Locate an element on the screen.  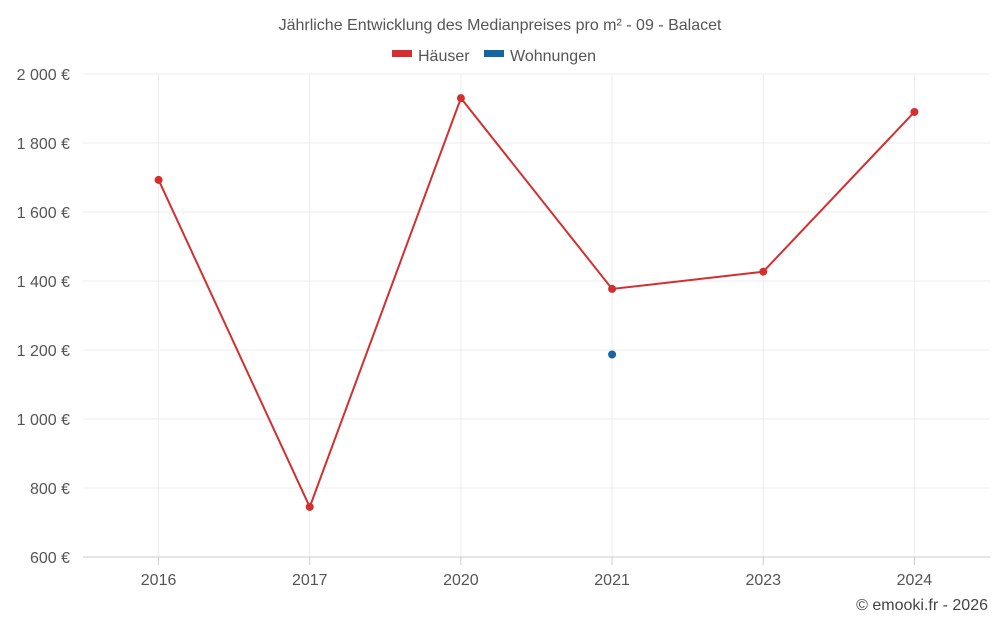
legend: Häuser Wohnungen is located at coordinates (494, 56).